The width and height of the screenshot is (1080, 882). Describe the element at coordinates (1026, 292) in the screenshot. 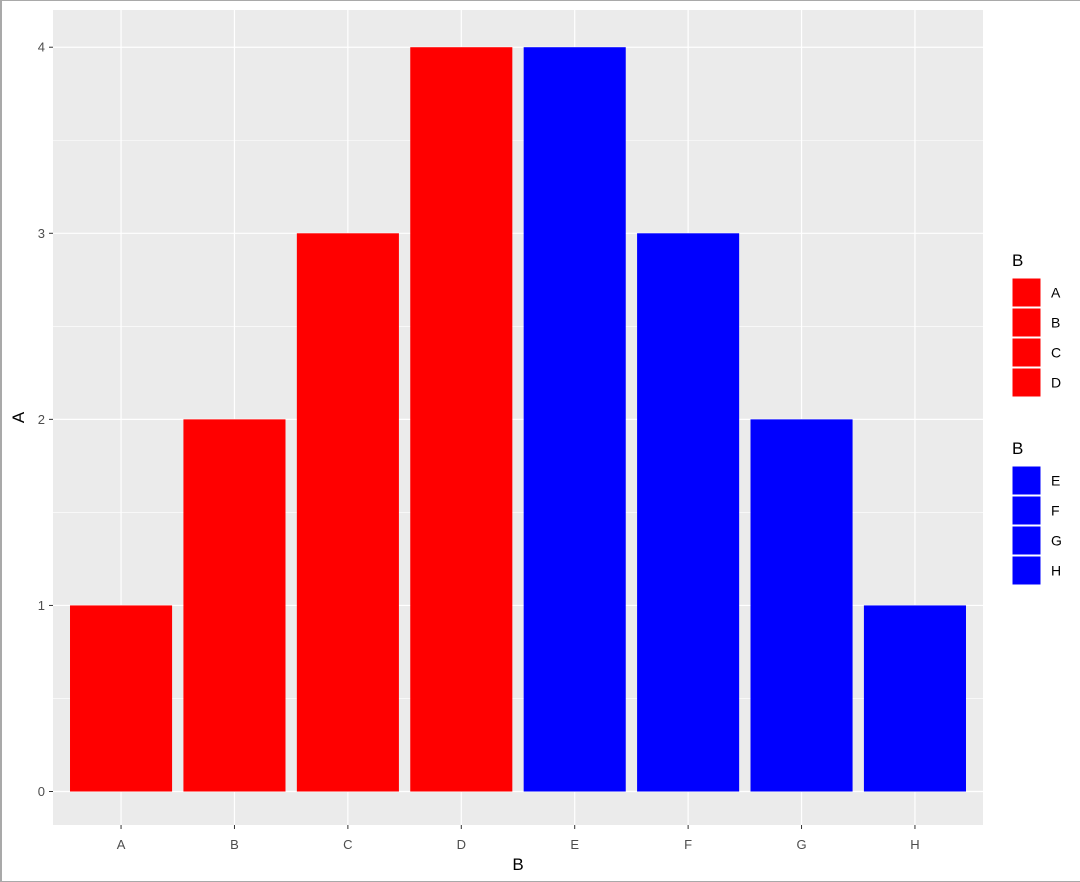

I see `legend-key-a` at that location.